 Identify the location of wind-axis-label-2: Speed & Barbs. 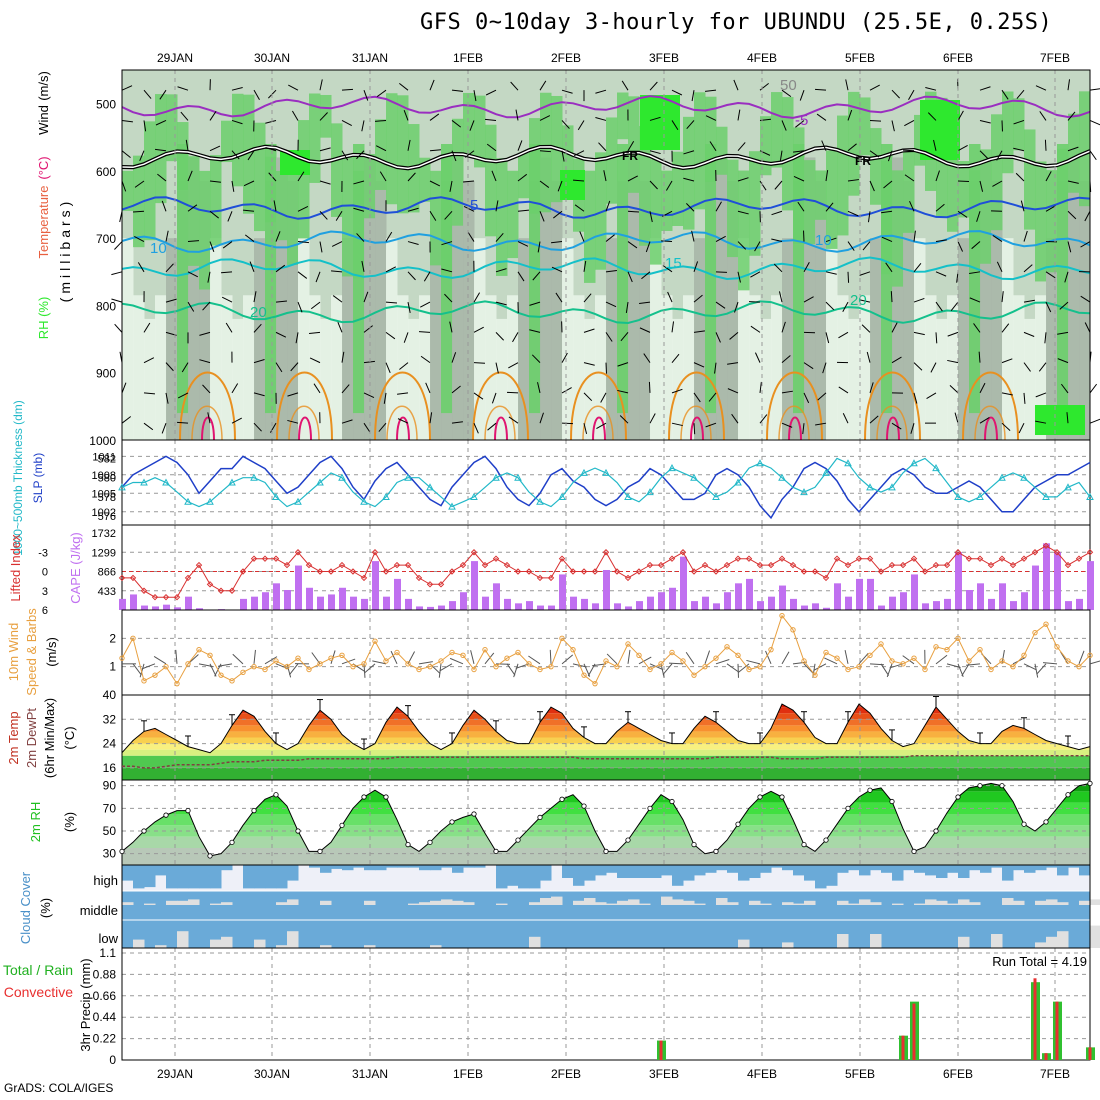
(31, 652).